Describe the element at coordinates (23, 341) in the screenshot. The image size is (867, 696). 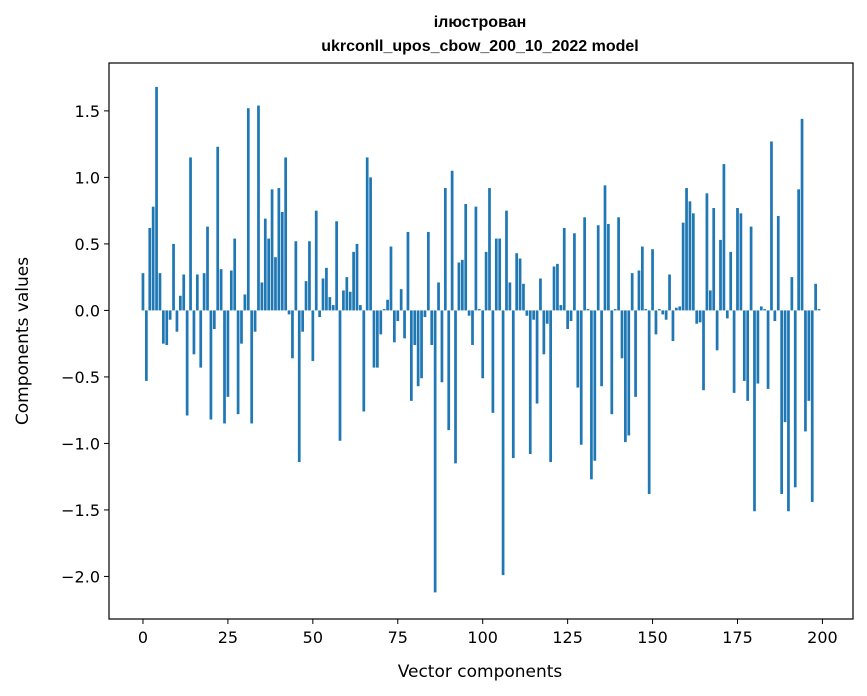
I see `y-axis-label: Components values` at that location.